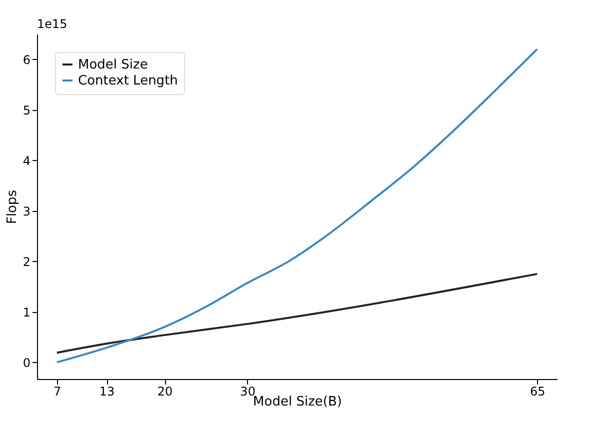 This screenshot has width=613, height=436. What do you see at coordinates (26, 161) in the screenshot?
I see `y-tick-label: 4` at bounding box center [26, 161].